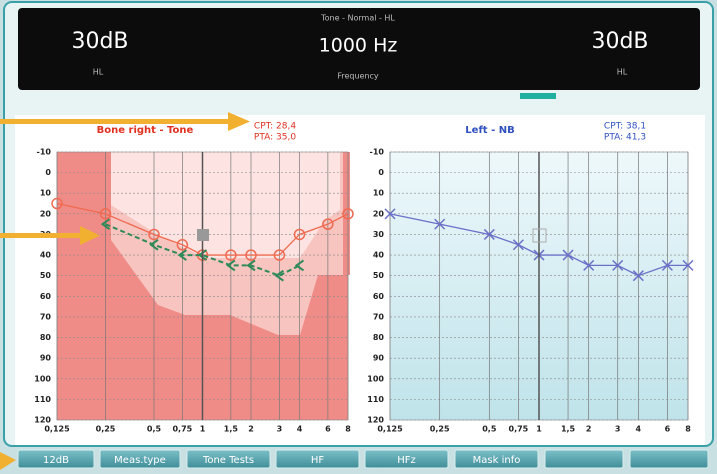 The width and height of the screenshot is (717, 474). Describe the element at coordinates (275, 138) in the screenshot. I see `pta: PTA: 35,0` at that location.